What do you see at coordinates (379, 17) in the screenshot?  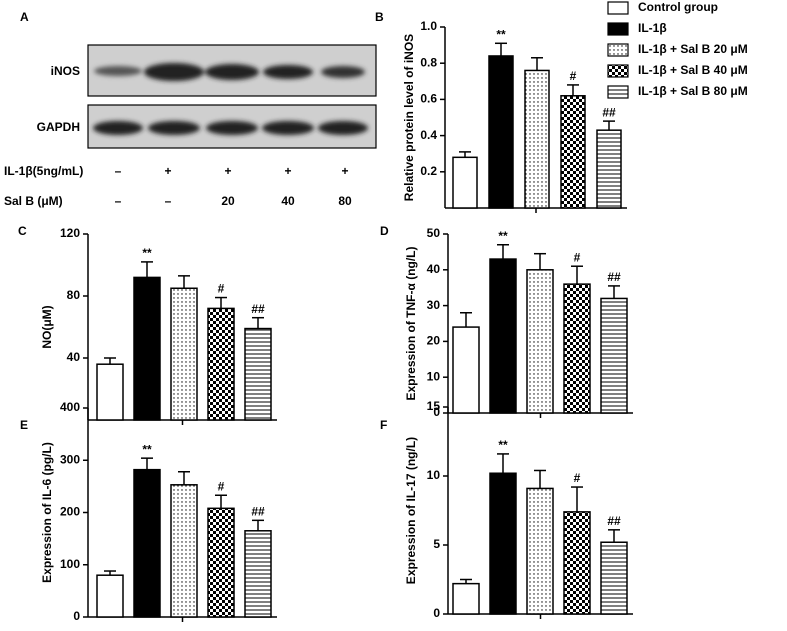 I see `panel-label: B` at bounding box center [379, 17].